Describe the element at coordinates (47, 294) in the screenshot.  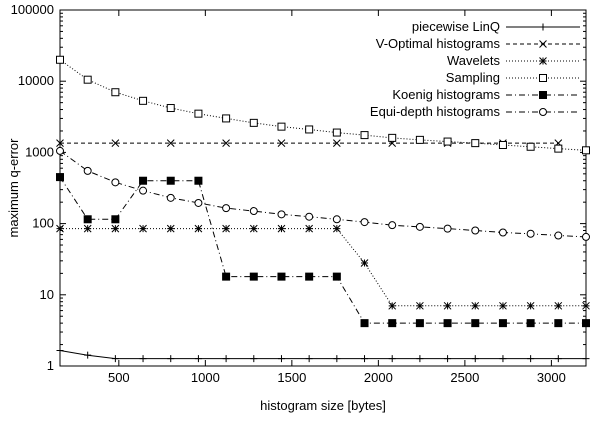
I see `y-tick-label: 10` at that location.